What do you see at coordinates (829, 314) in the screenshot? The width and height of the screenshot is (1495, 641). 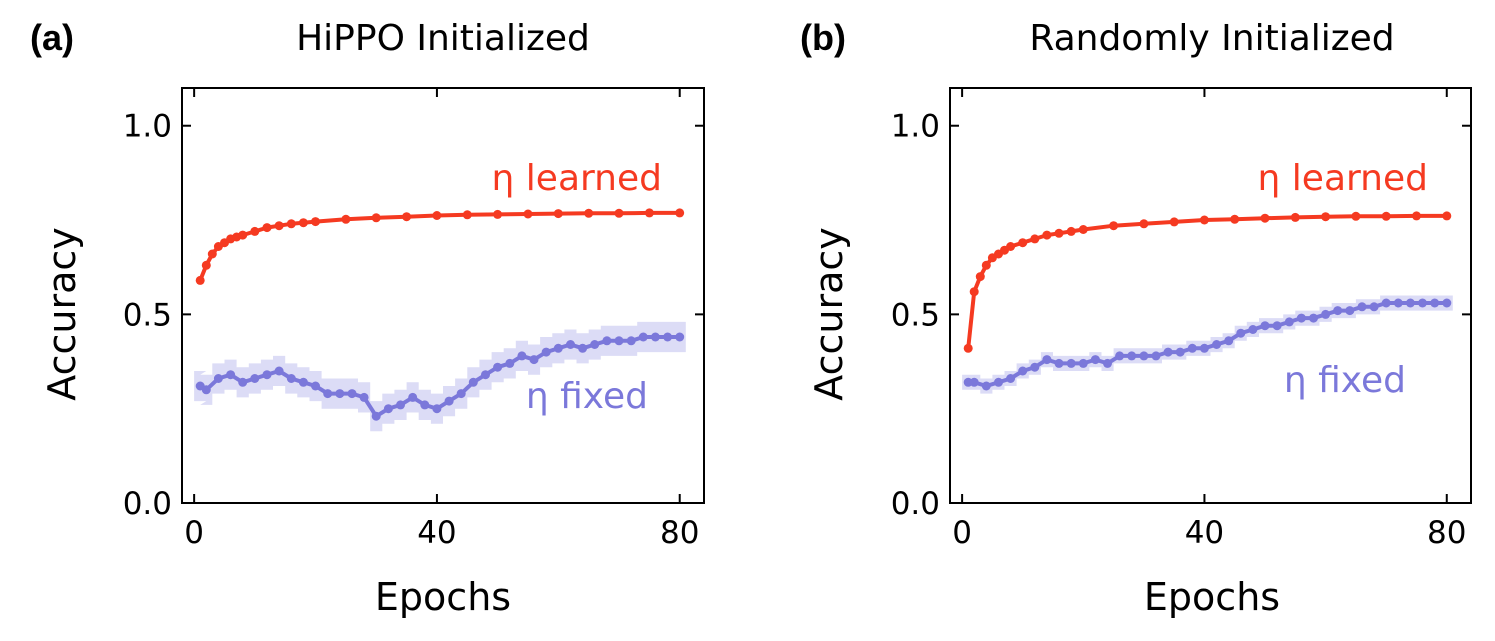 I see `panel-b-ylabel: Accuracy` at bounding box center [829, 314].